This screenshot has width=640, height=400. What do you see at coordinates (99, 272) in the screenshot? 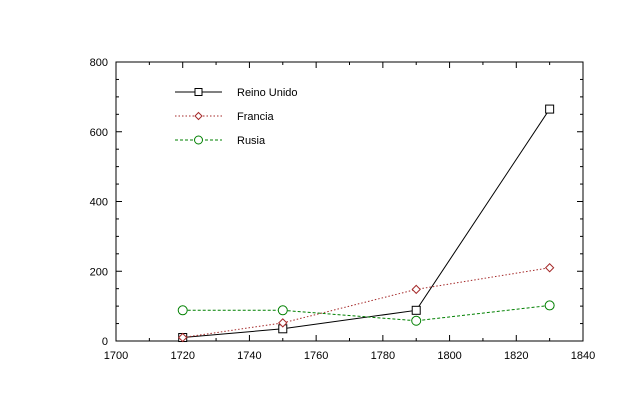
I see `y-tick-label: 200` at bounding box center [99, 272].